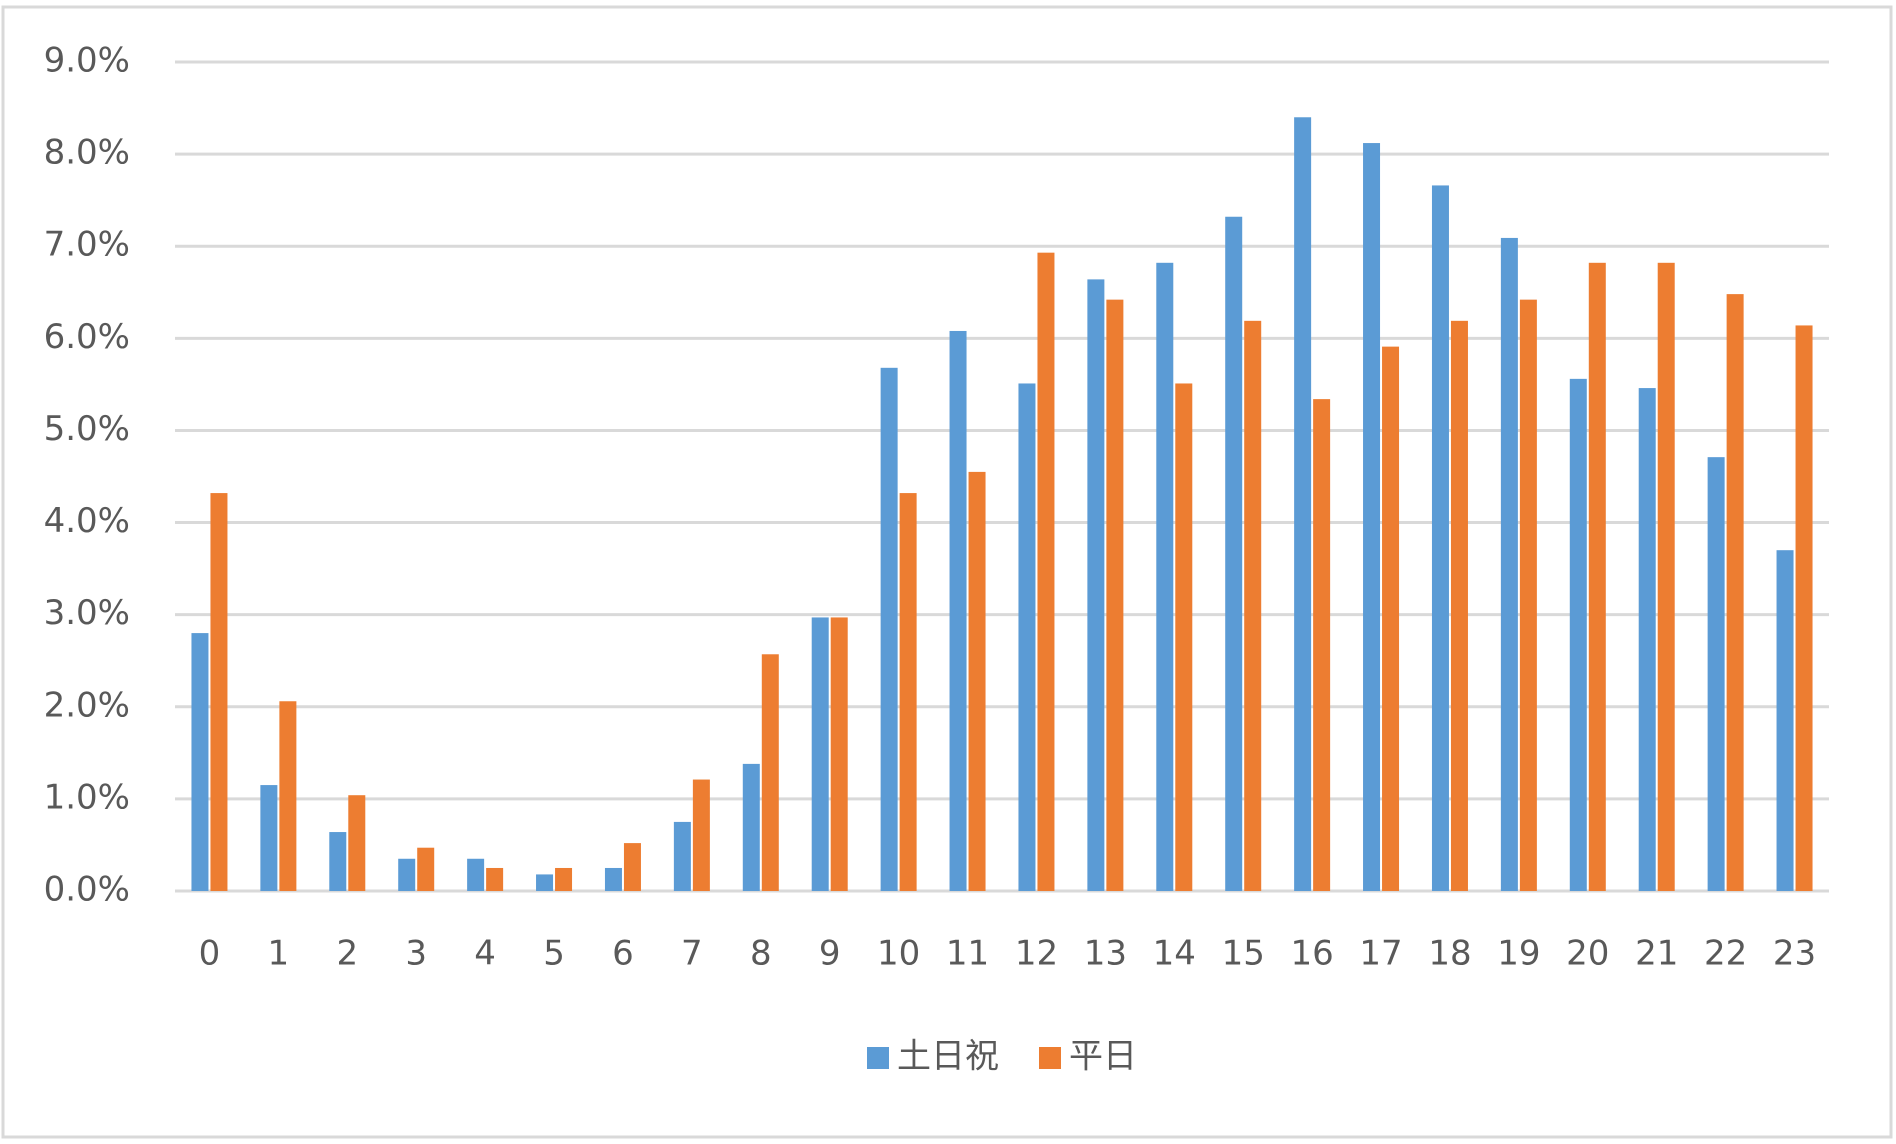 This screenshot has height=1144, width=1896. What do you see at coordinates (554, 954) in the screenshot?
I see `x-tick-label: 5` at bounding box center [554, 954].